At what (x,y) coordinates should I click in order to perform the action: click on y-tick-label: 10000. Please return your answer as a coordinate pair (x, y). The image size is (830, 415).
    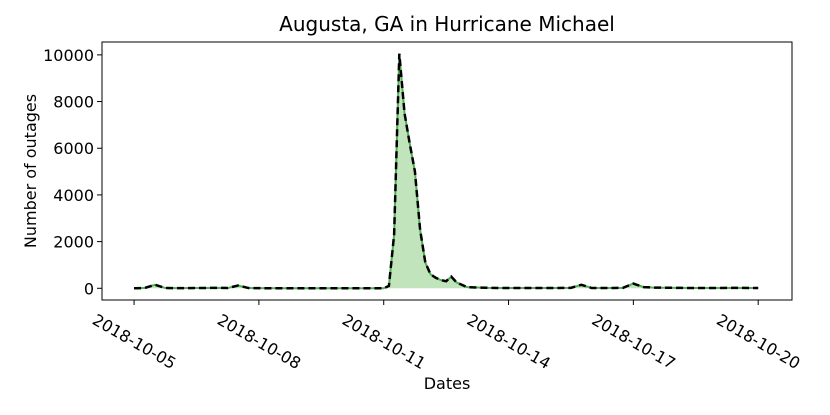
    Looking at the image, I should click on (68, 55).